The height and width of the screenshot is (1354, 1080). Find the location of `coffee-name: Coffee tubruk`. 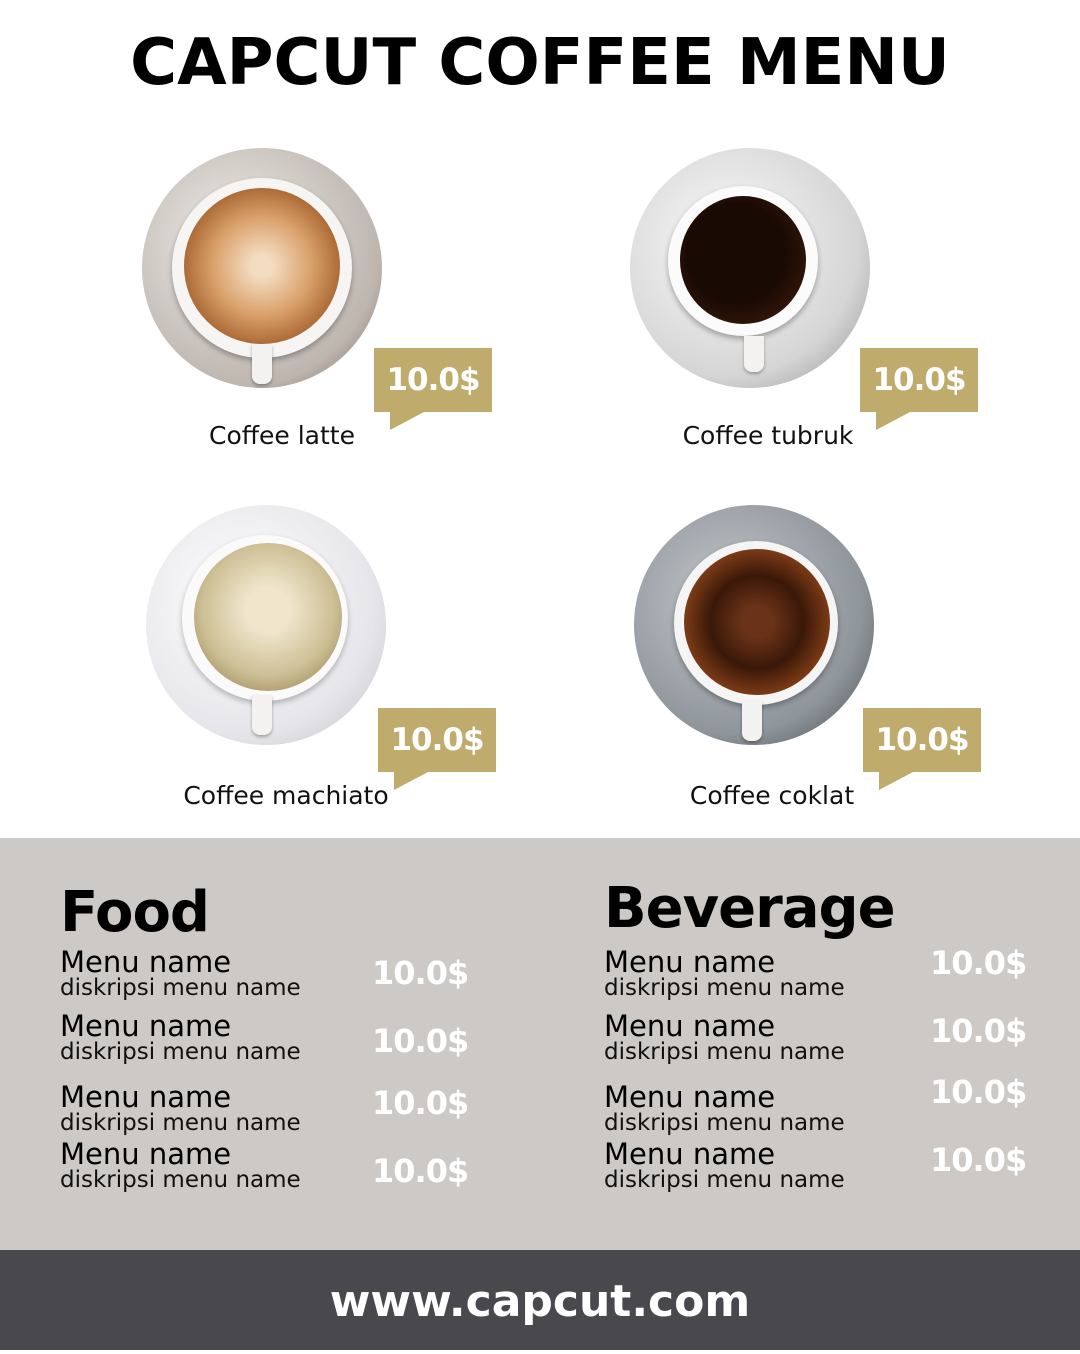

coffee-name: Coffee tubruk is located at coordinates (768, 435).